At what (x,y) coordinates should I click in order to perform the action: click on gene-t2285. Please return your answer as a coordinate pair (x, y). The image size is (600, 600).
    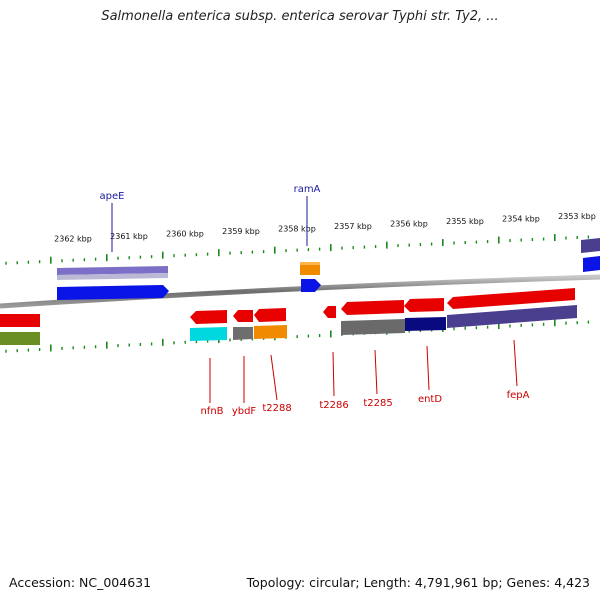
    Looking at the image, I should click on (373, 317).